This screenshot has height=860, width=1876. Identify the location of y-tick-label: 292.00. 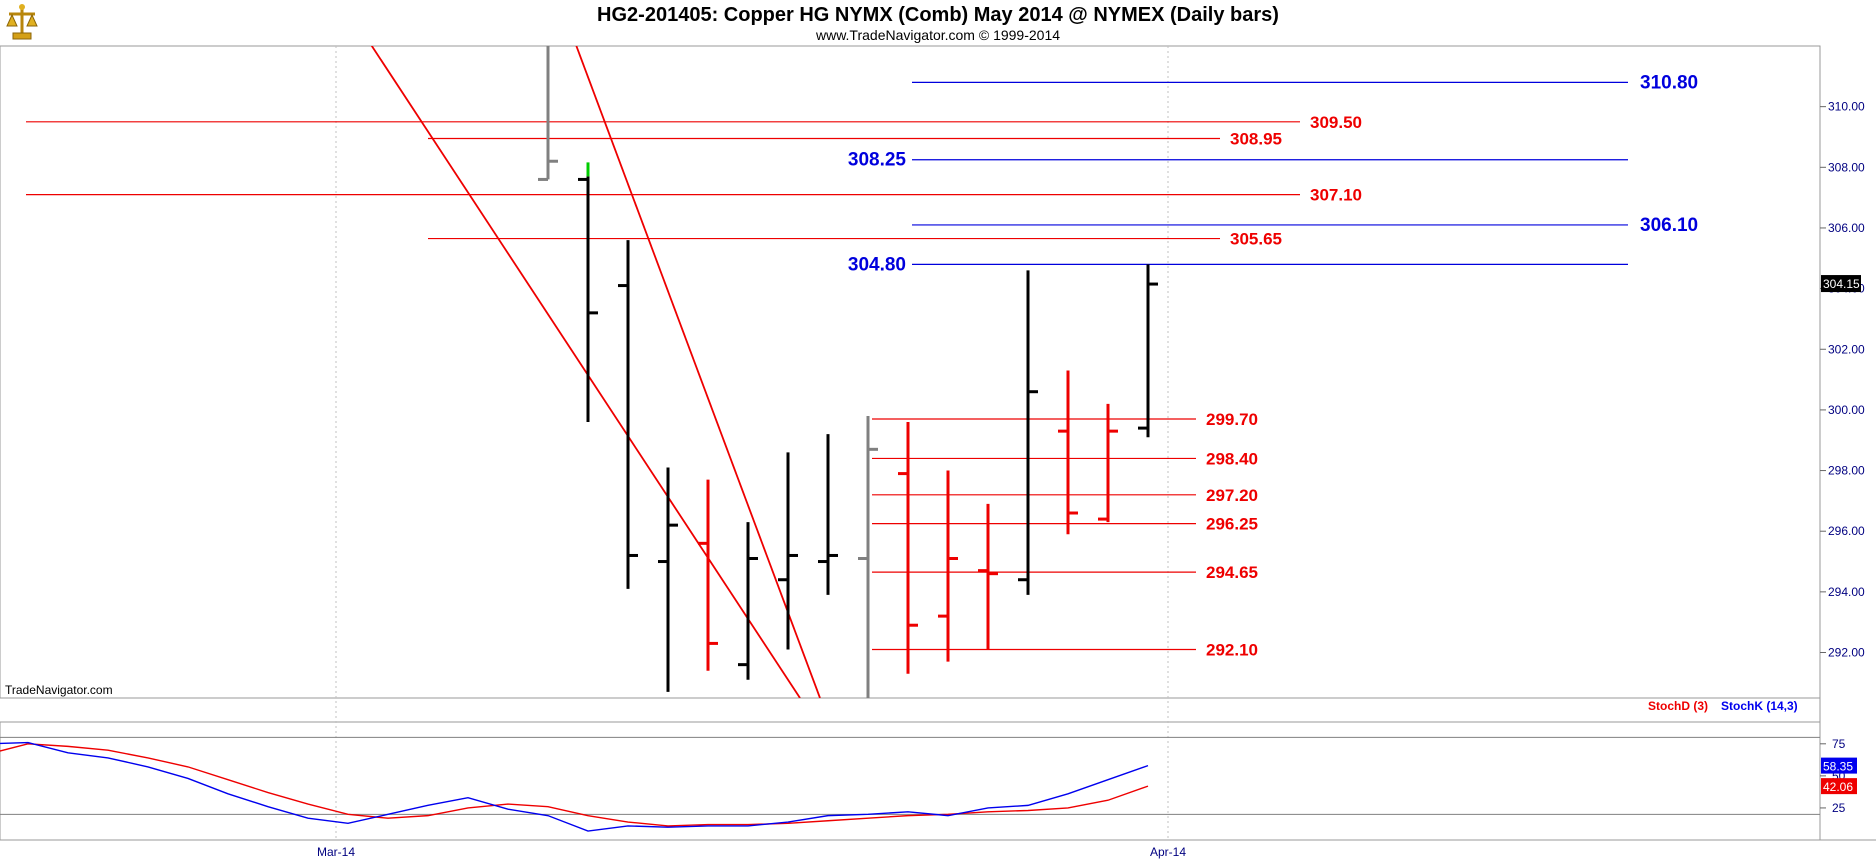
(1846, 653).